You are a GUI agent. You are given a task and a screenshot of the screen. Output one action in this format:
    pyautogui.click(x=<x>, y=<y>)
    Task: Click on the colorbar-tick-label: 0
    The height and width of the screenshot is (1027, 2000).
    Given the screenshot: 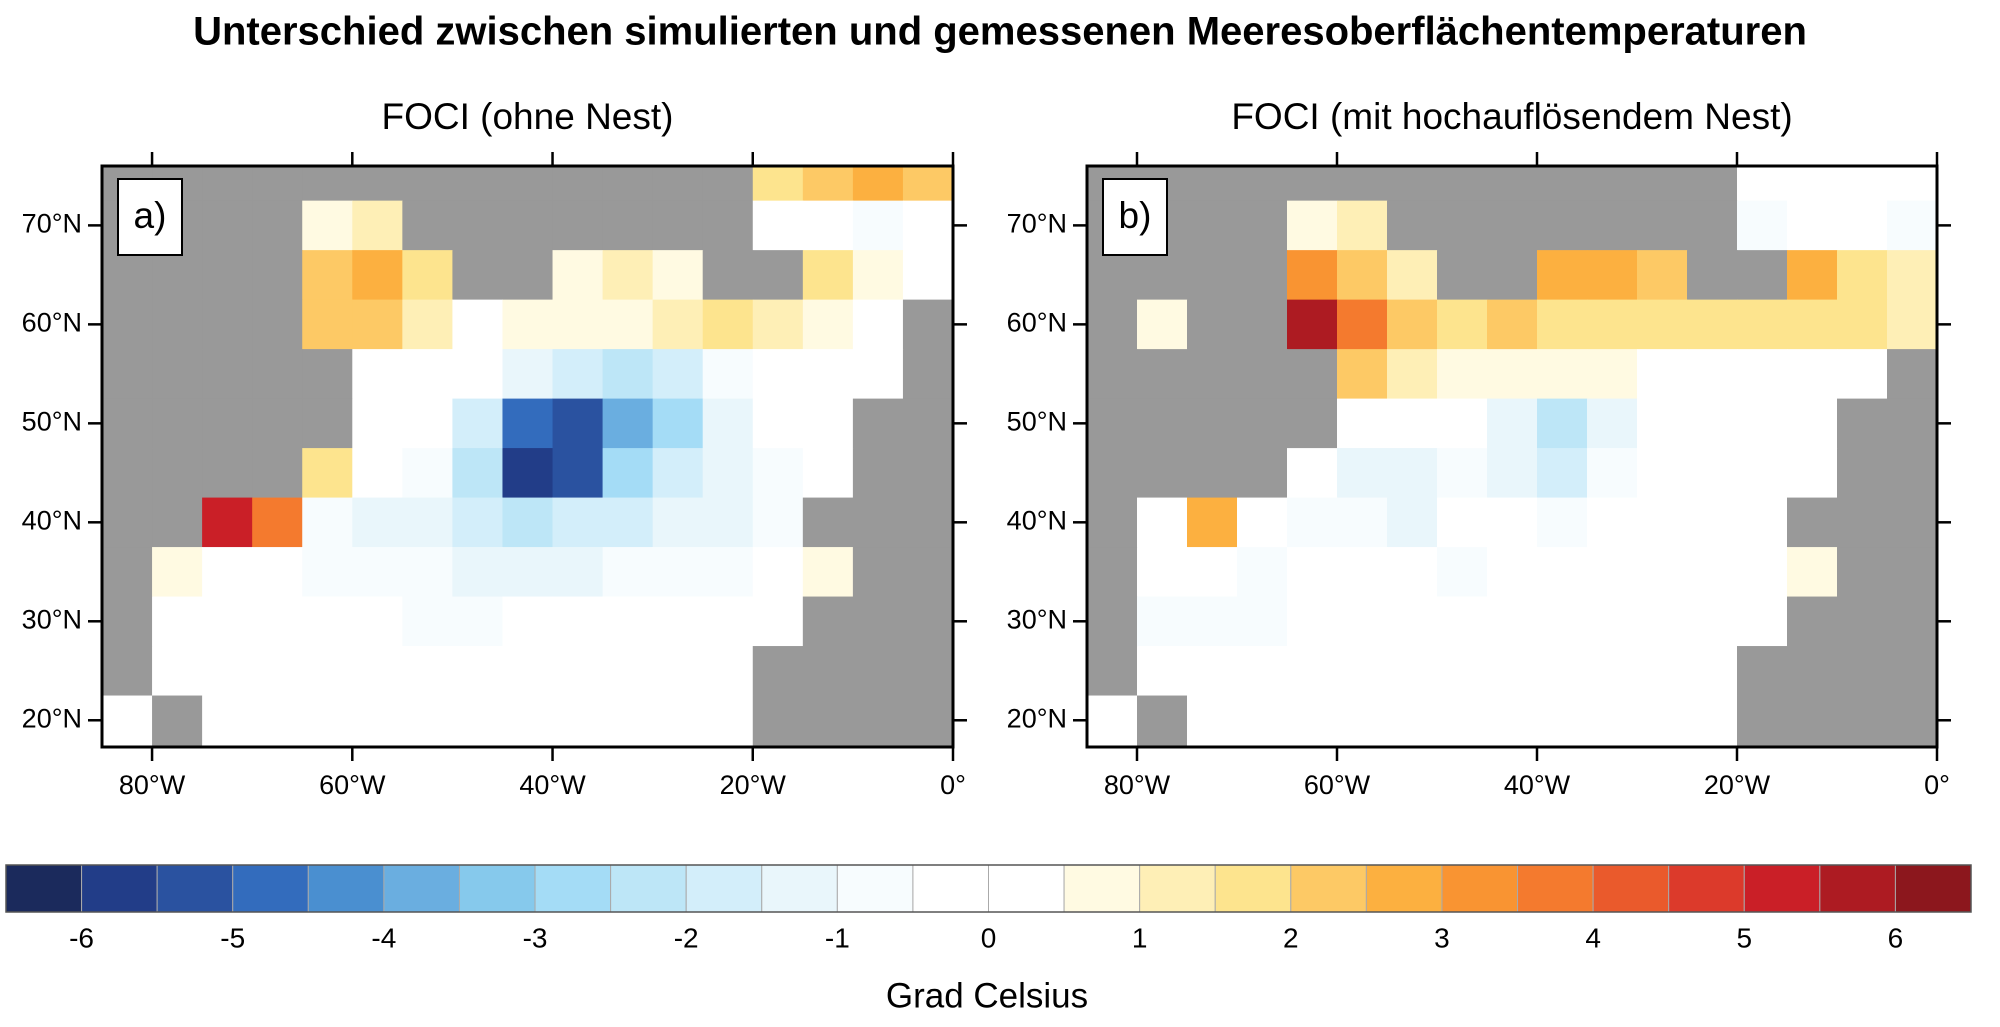 What is the action you would take?
    pyautogui.click(x=989, y=937)
    